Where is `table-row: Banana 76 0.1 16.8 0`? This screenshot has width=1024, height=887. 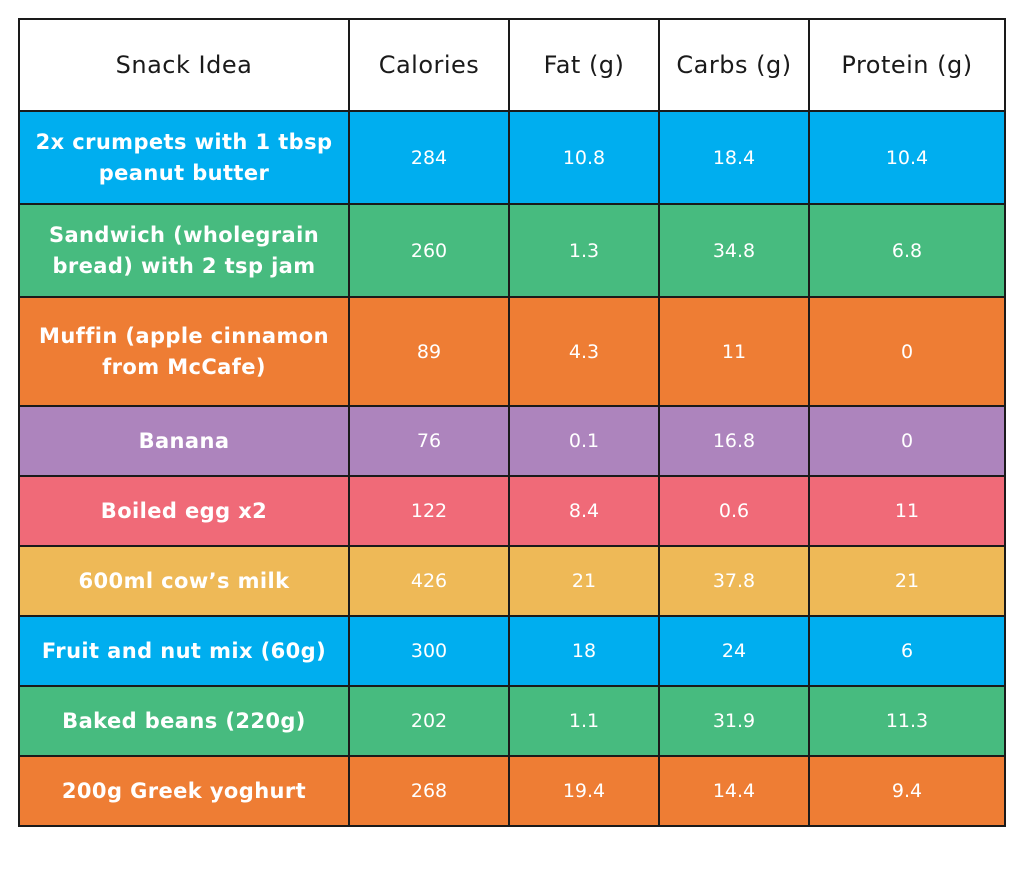 table-row: Banana 76 0.1 16.8 0 is located at coordinates (512, 441).